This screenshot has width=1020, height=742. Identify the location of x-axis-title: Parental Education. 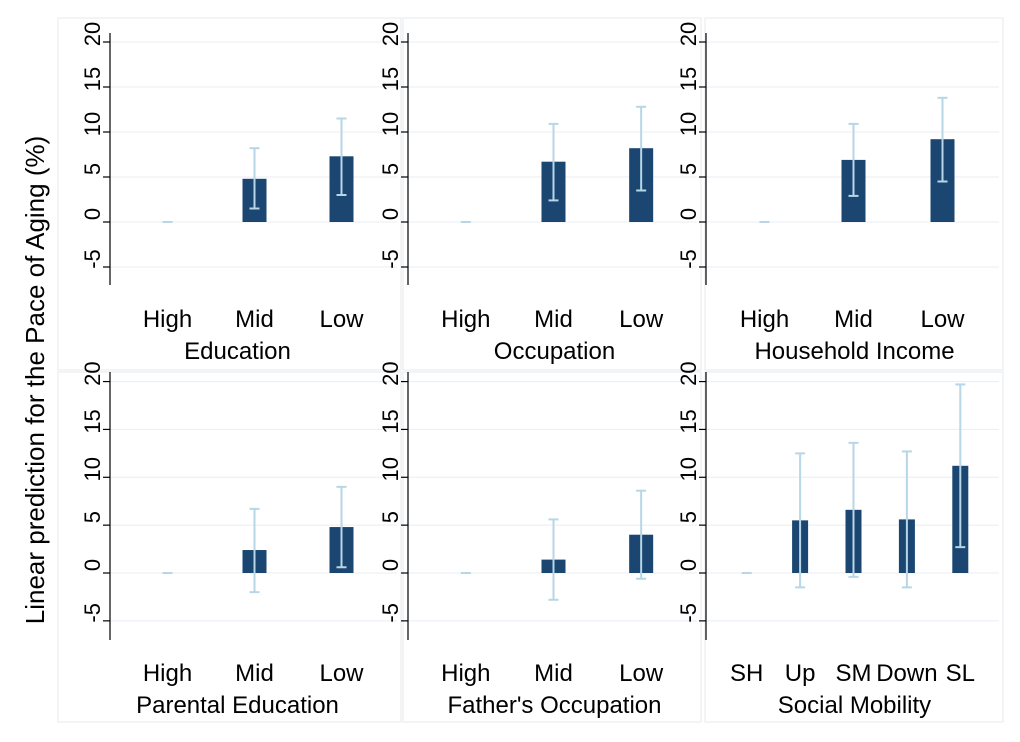
(237, 705).